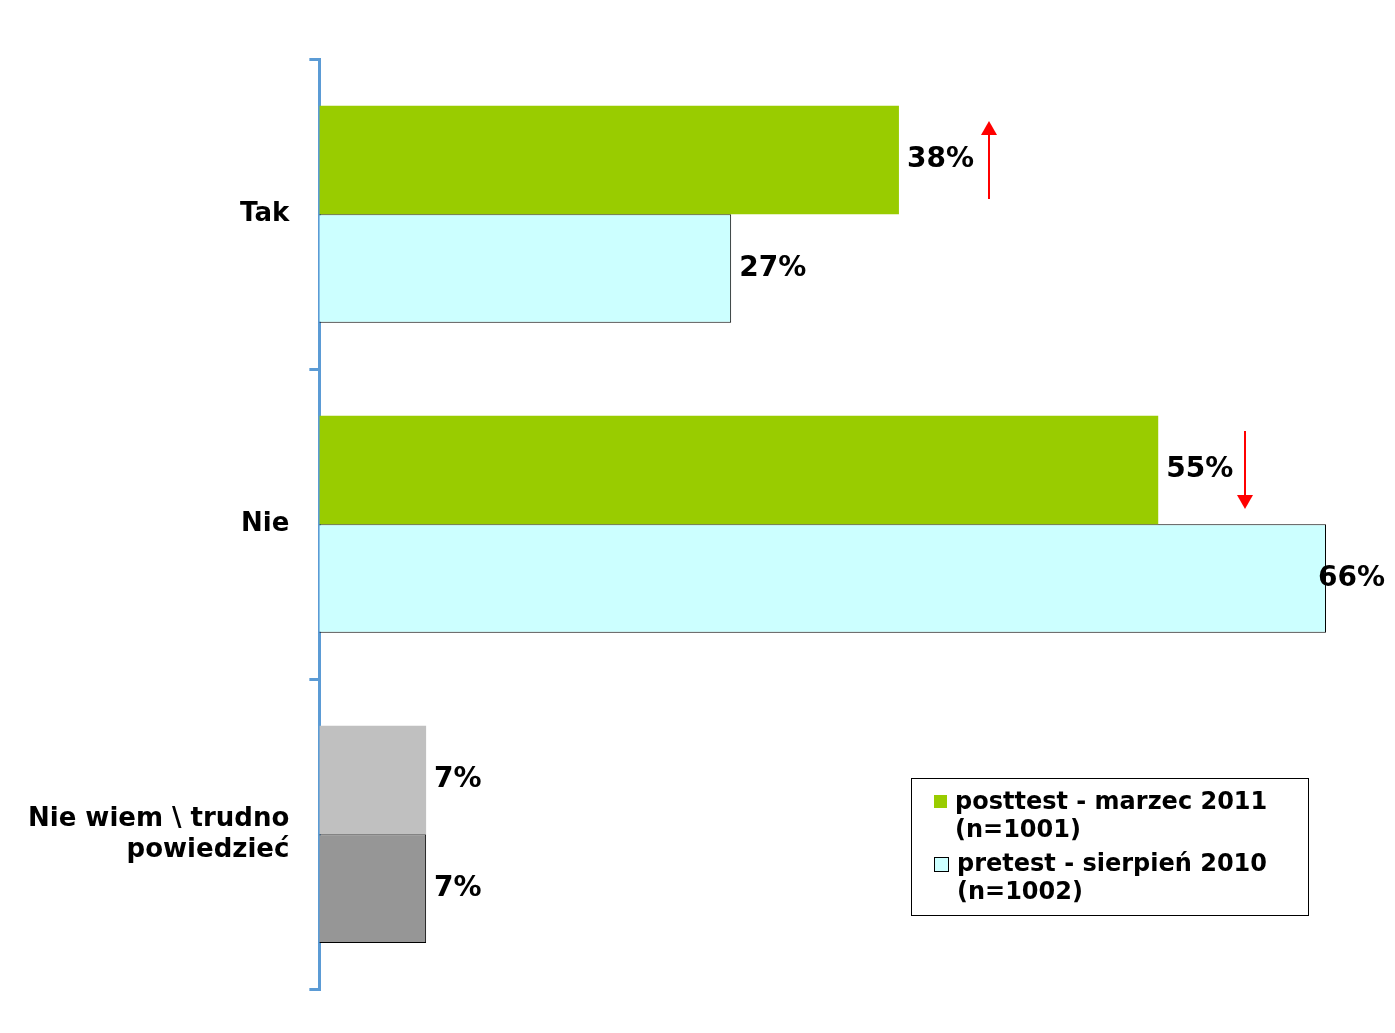  Describe the element at coordinates (265, 211) in the screenshot. I see `y-tick-label: Tak` at that location.